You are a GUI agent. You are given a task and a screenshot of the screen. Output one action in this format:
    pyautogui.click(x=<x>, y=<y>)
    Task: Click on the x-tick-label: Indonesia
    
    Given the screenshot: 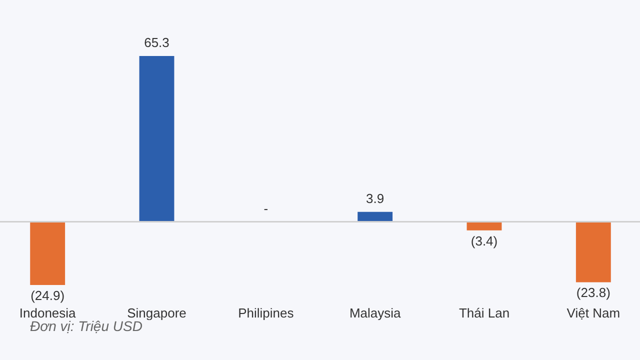 What is the action you would take?
    pyautogui.click(x=48, y=313)
    